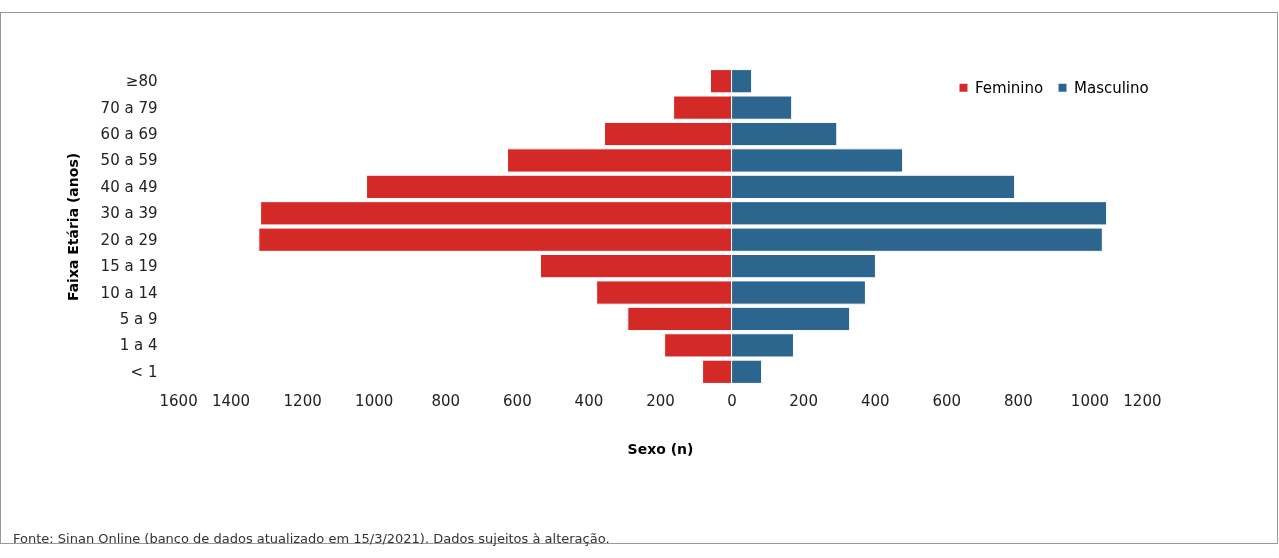 The width and height of the screenshot is (1279, 558). What do you see at coordinates (138, 318) in the screenshot?
I see `y-tick-label: 5 a 9` at bounding box center [138, 318].